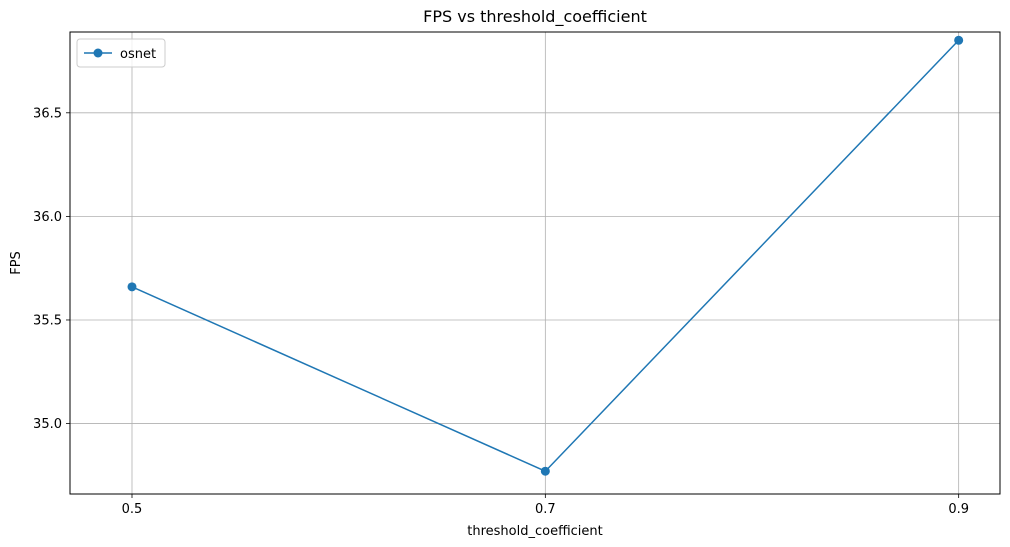 Image resolution: width=1010 pixels, height=547 pixels. What do you see at coordinates (545, 509) in the screenshot?
I see `x-tick-label: 0.7` at bounding box center [545, 509].